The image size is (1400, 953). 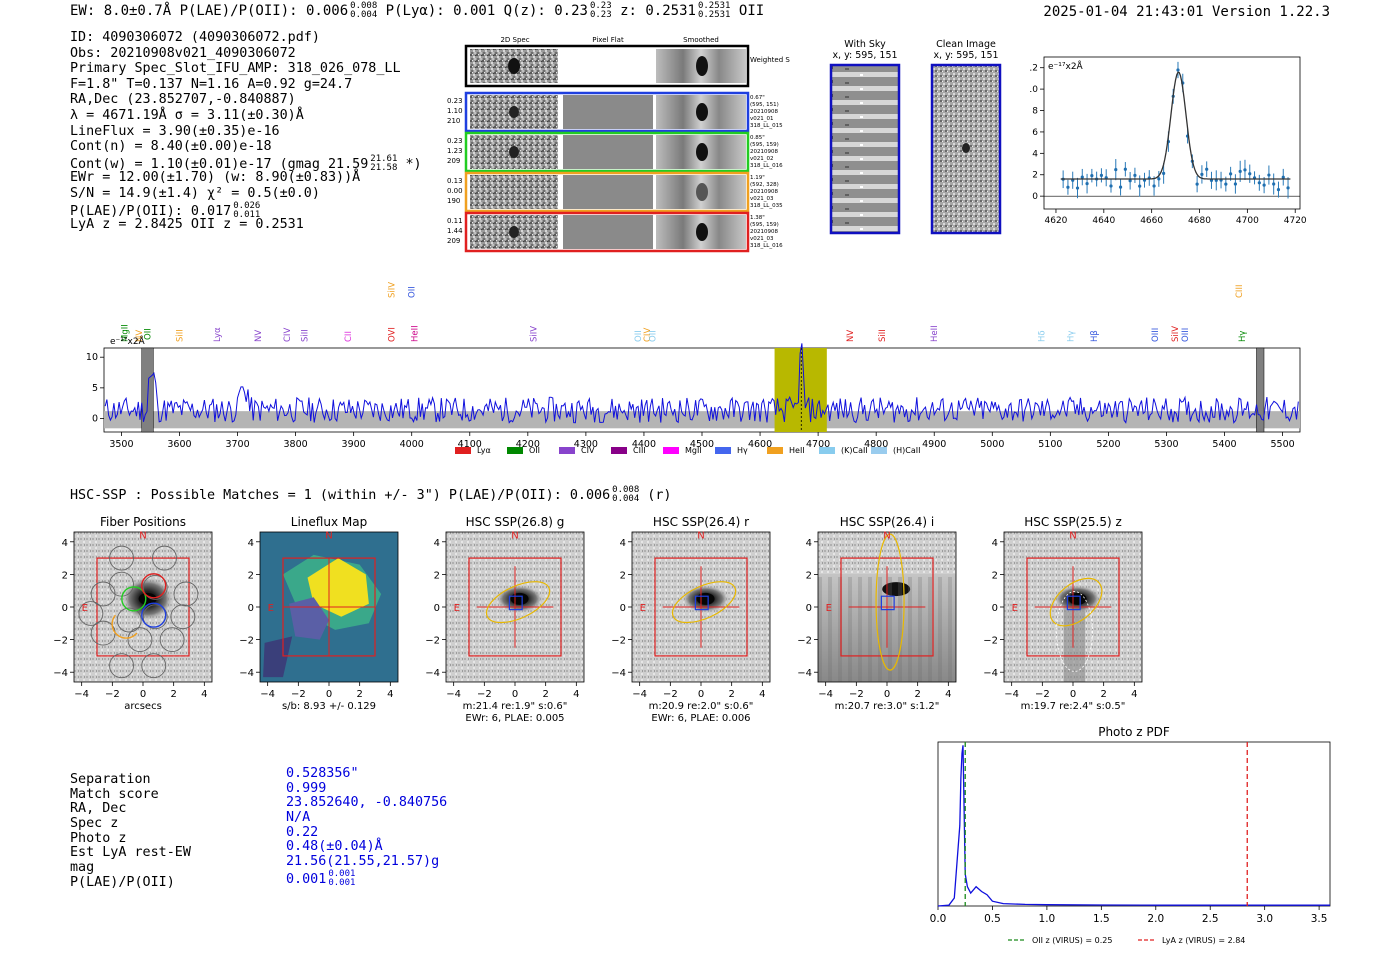 What do you see at coordinates (1128, 915) in the screenshot?
I see `photz-axes: 0.0 0.5 1.0 1.5 2.0 2.5 3.0 3.5` at bounding box center [1128, 915].